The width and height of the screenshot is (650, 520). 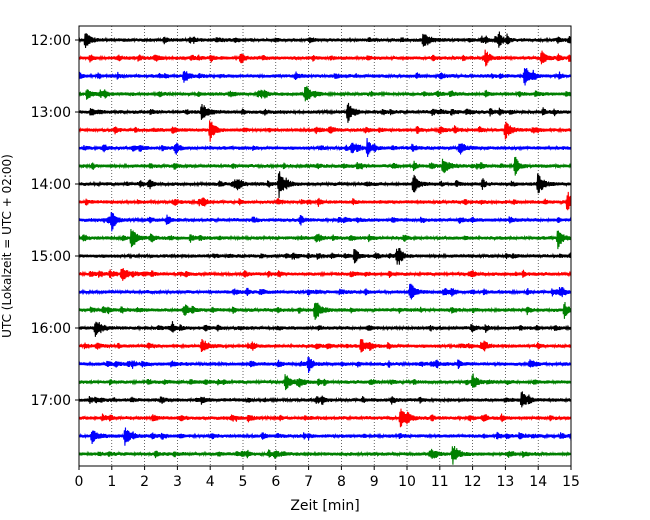 What do you see at coordinates (51, 41) in the screenshot?
I see `y-tick-label: 12:00` at bounding box center [51, 41].